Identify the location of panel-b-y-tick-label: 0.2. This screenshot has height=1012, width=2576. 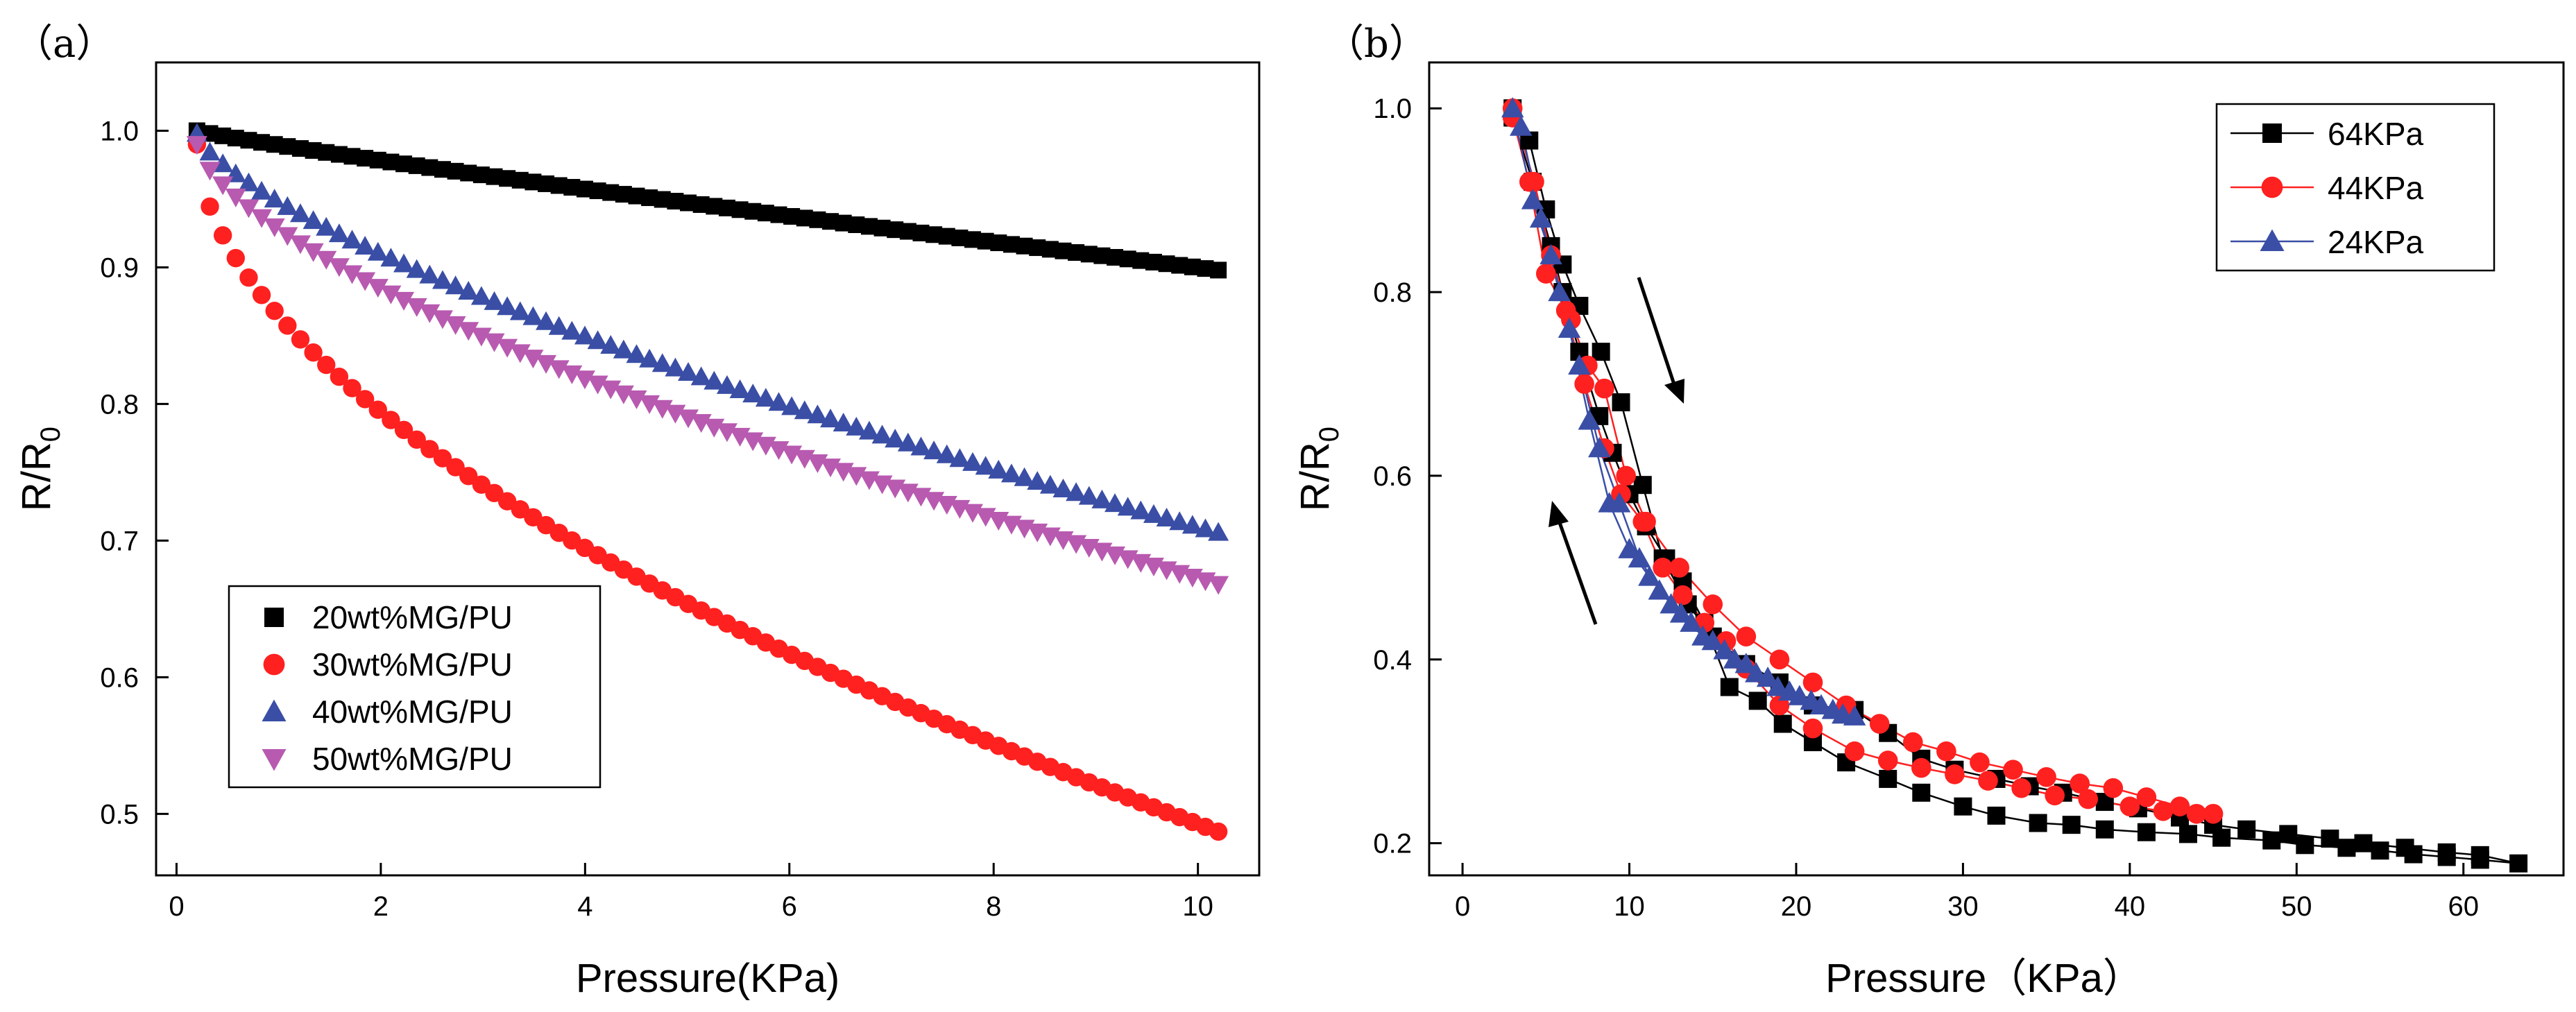
(1392, 844).